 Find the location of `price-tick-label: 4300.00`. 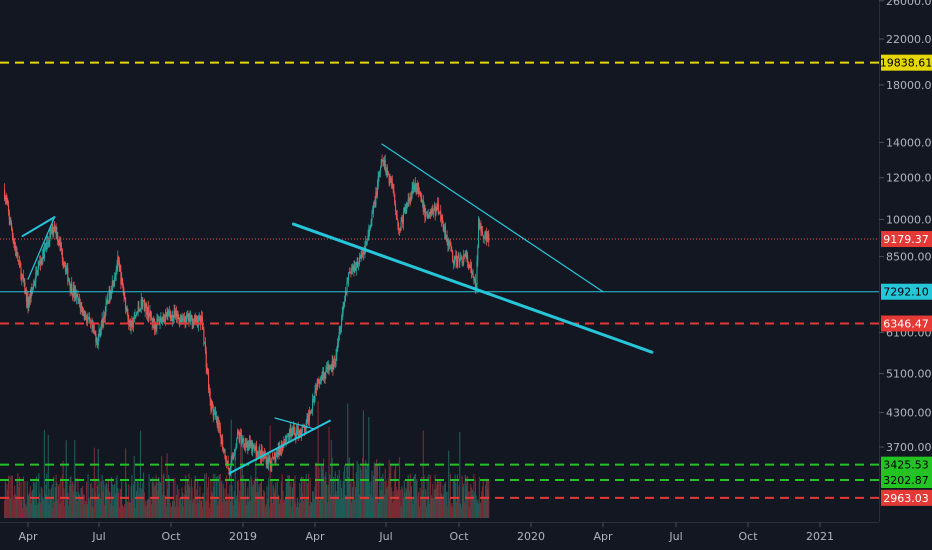

price-tick-label: 4300.00 is located at coordinates (909, 413).